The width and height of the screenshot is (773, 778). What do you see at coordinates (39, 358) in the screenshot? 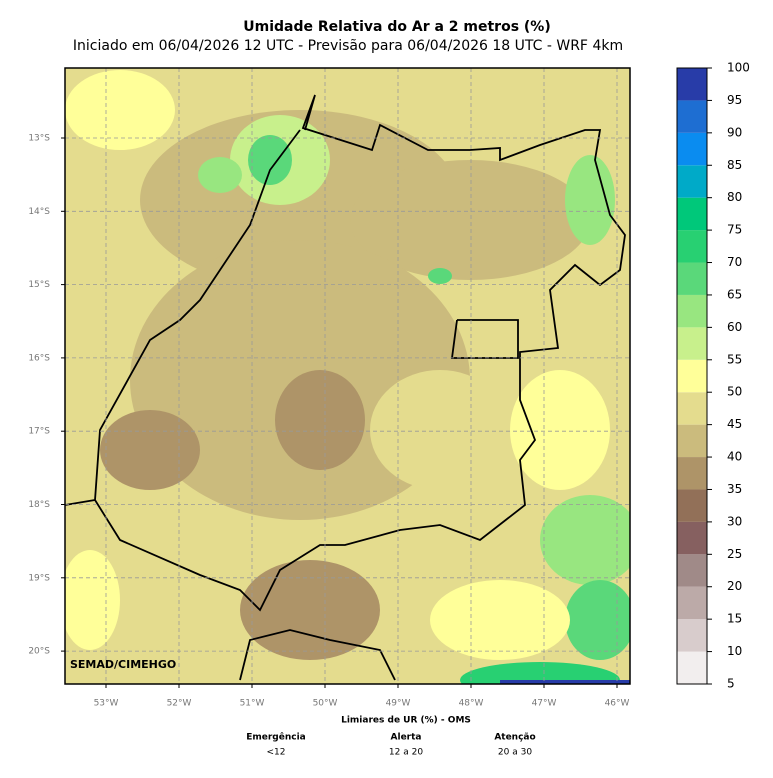
I see `lat-label: 16°S` at bounding box center [39, 358].